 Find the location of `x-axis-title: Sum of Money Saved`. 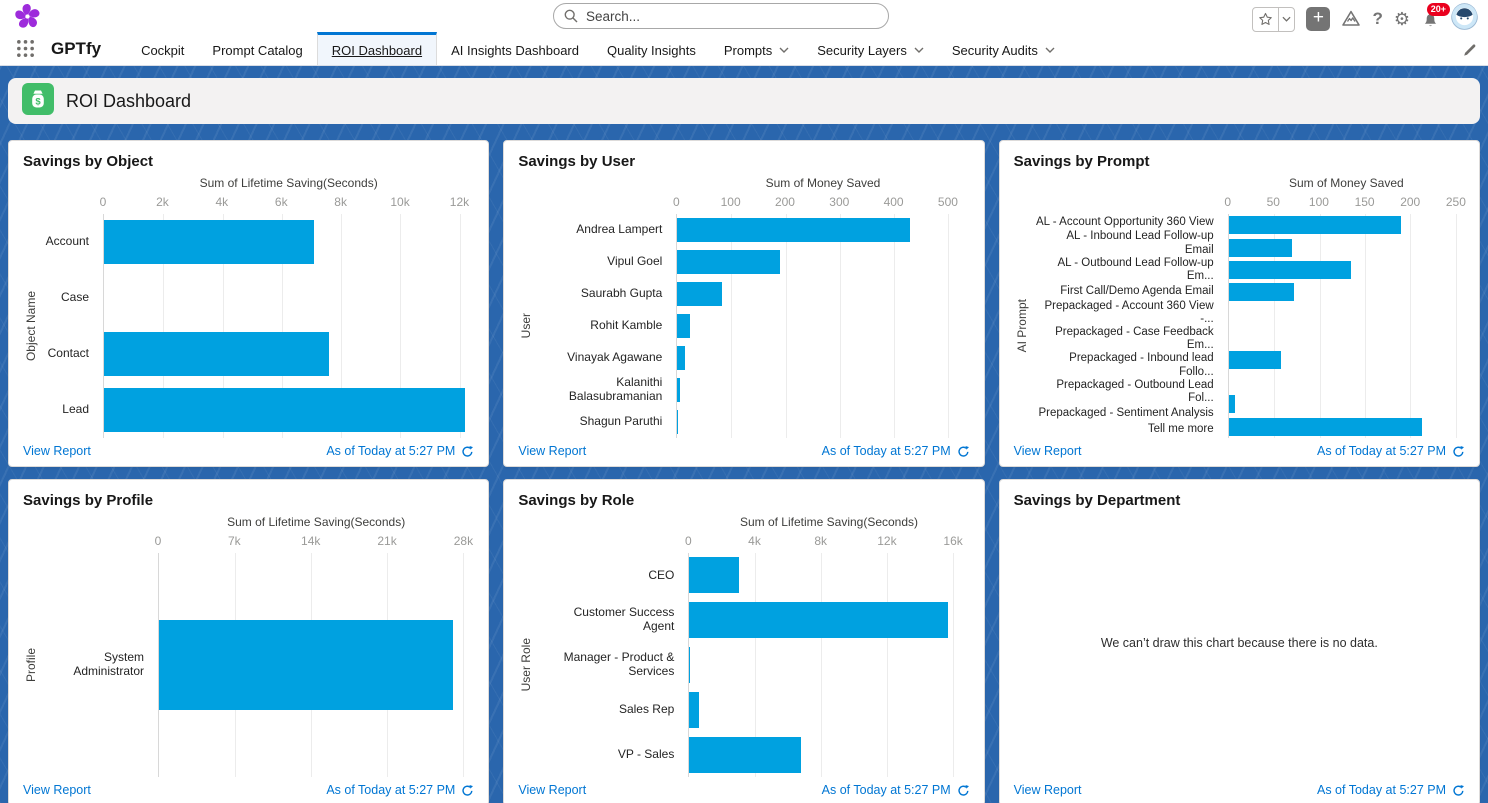

x-axis-title: Sum of Money Saved is located at coordinates (1346, 183).